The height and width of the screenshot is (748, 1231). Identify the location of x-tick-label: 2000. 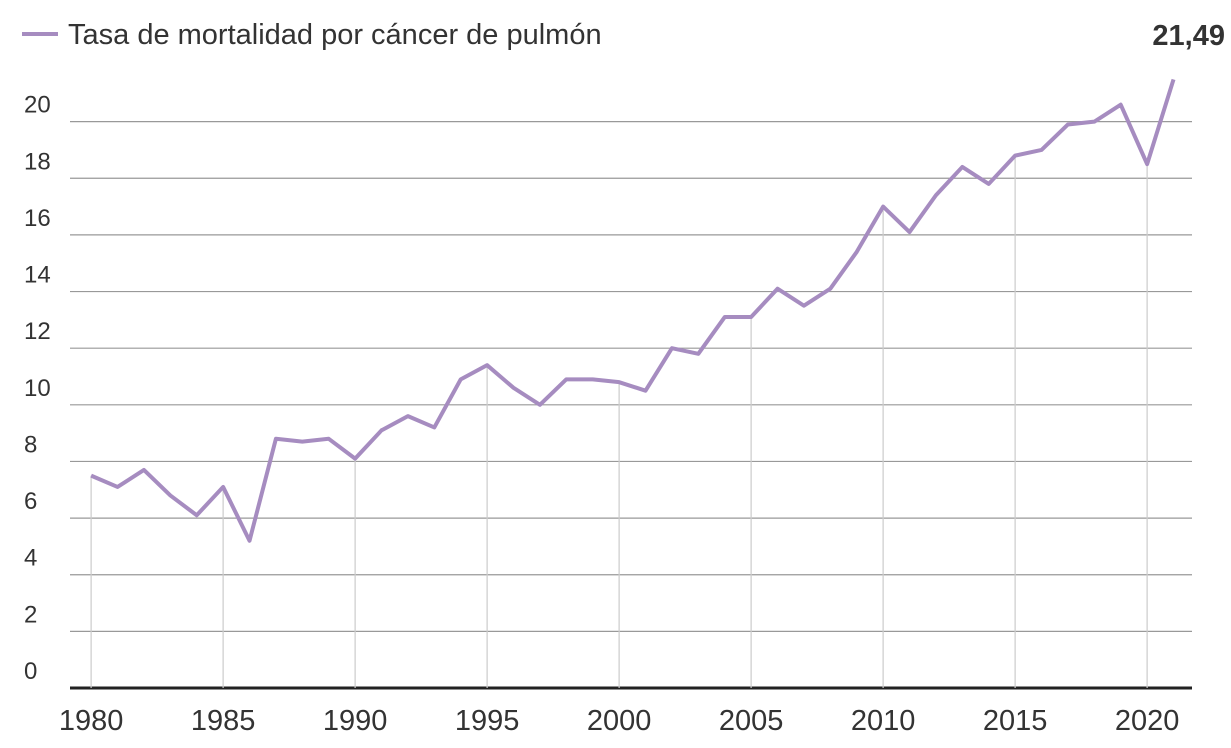
(619, 721).